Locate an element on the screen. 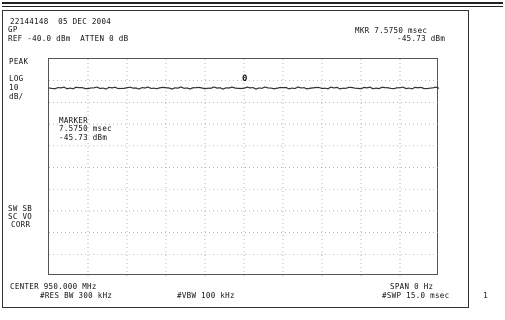 The width and height of the screenshot is (505, 320). scale-unit-label: dB/ is located at coordinates (16, 96).